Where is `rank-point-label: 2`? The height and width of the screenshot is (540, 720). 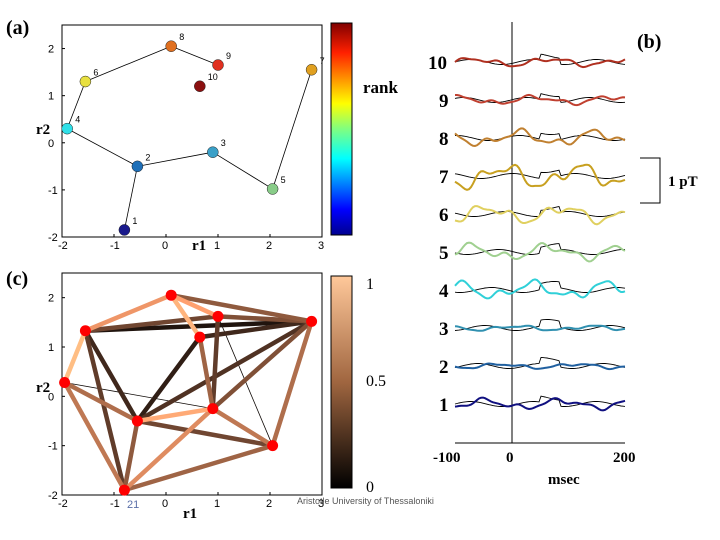
rank-point-label: 2 is located at coordinates (147, 157).